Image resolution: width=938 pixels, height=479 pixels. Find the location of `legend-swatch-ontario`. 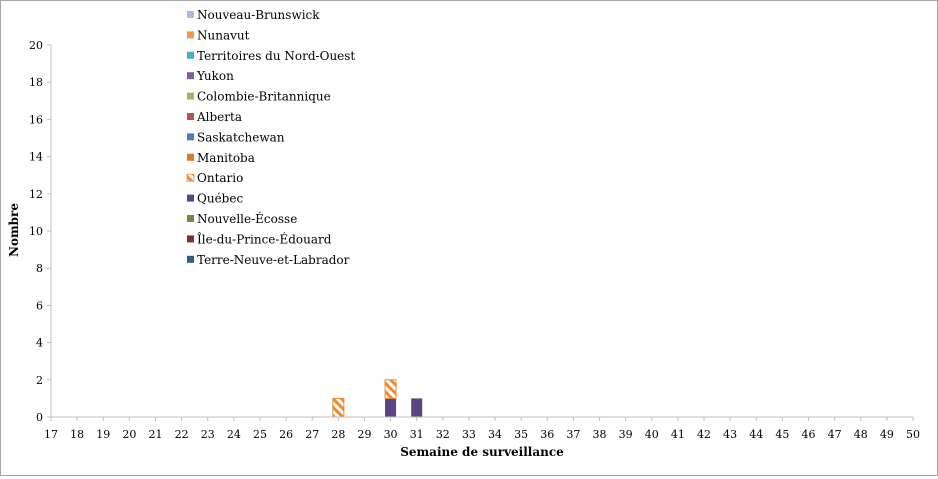

legend-swatch-ontario is located at coordinates (190, 177).